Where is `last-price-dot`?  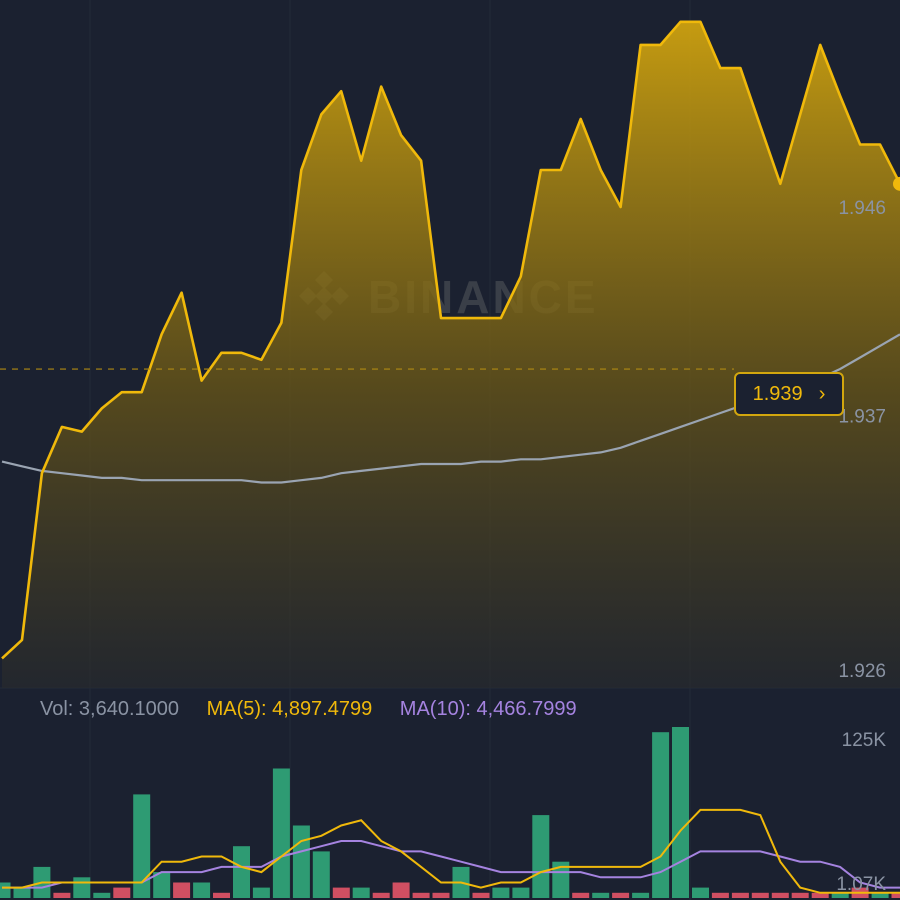
last-price-dot is located at coordinates (896, 183).